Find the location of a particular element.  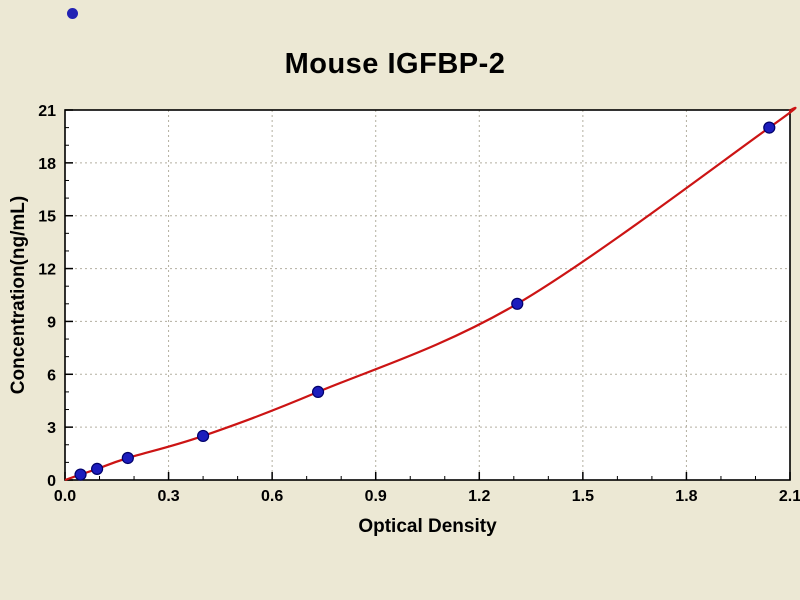

x-tick-label: 0.9 is located at coordinates (376, 496).